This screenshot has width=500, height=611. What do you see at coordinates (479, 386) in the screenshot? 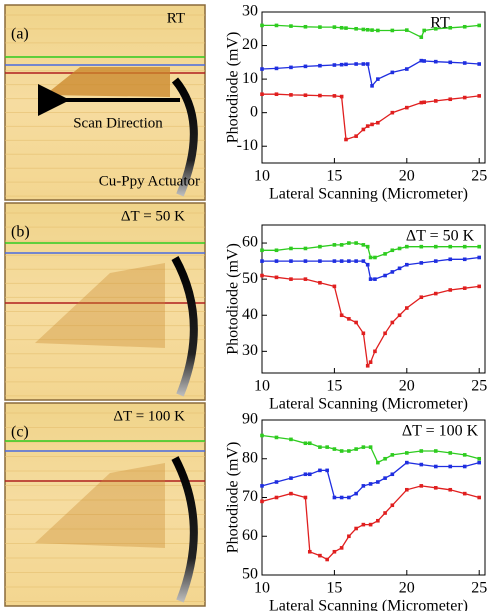
I see `x-tick-label: 25` at bounding box center [479, 386].